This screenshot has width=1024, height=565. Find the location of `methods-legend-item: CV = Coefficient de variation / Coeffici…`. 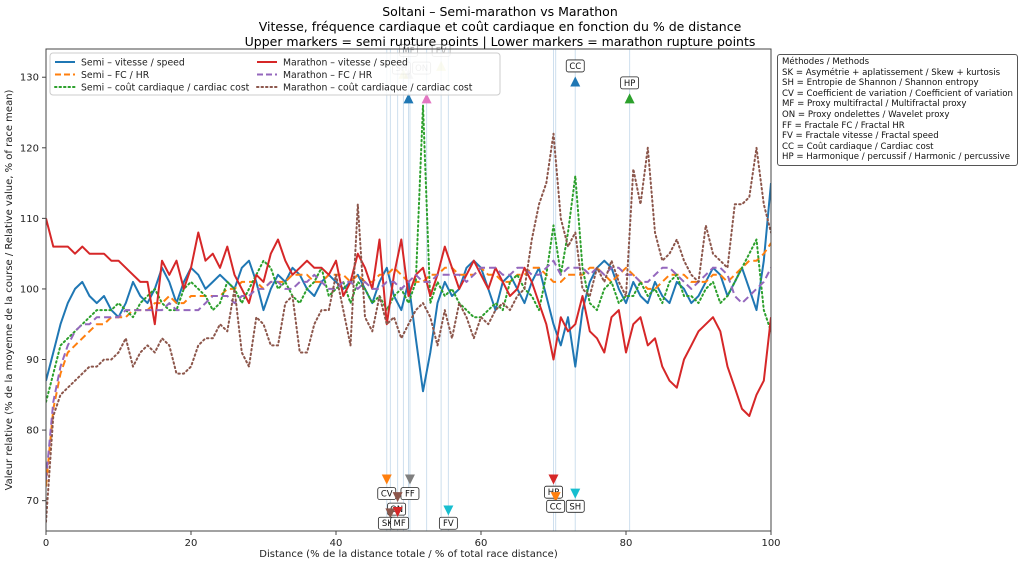

methods-legend-item: CV = Coefficient de variation / Coeffici… is located at coordinates (897, 93).